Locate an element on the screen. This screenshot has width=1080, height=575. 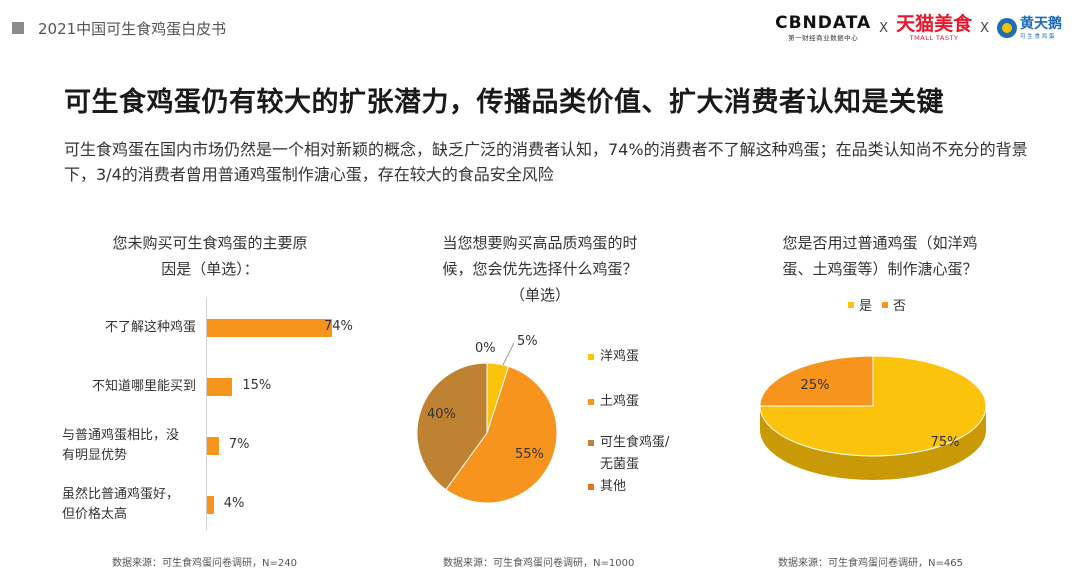
pie-value-label: 25% is located at coordinates (815, 385).